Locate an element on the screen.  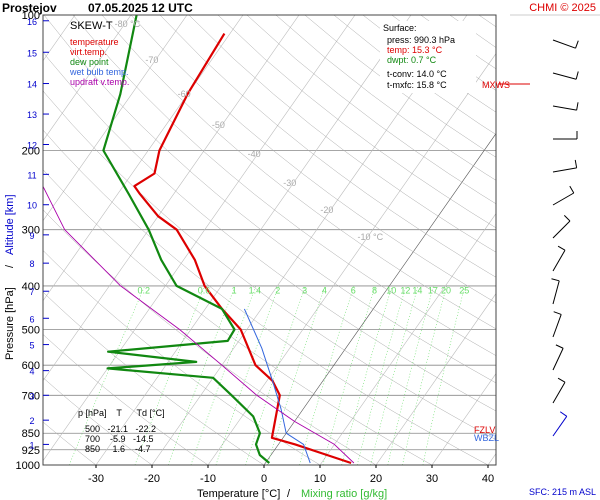
levels-table-row: 850 1.6 -4.7 is located at coordinates (118, 449).